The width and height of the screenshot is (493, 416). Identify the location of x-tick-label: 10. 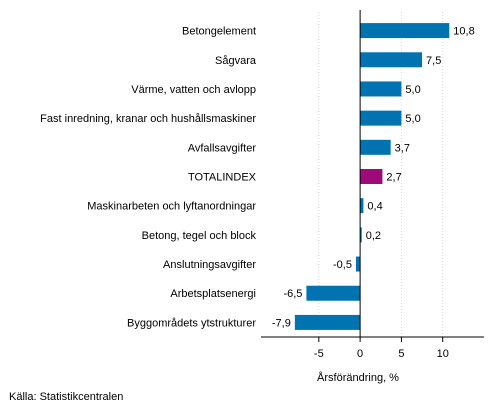
(443, 354).